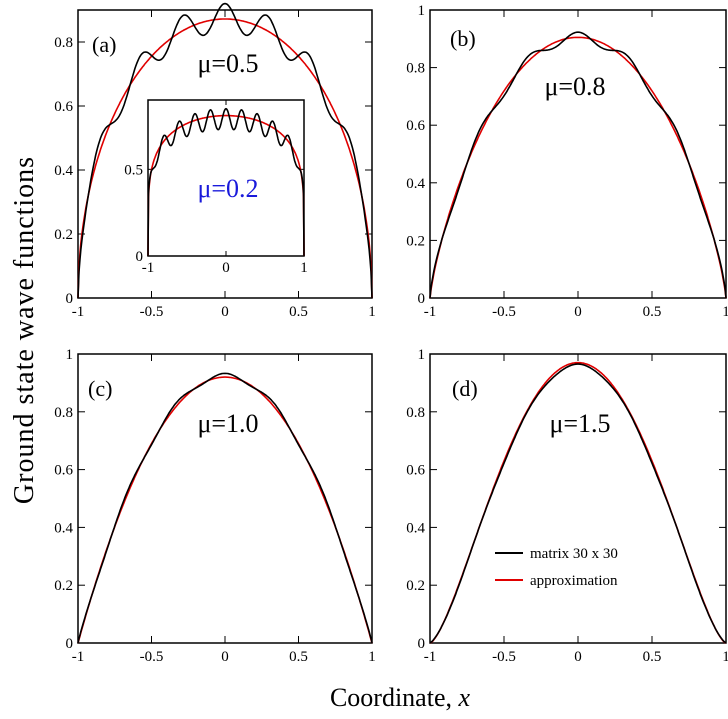 The image size is (728, 719). I want to click on mu-annotation: μ=1.5, so click(579, 423).